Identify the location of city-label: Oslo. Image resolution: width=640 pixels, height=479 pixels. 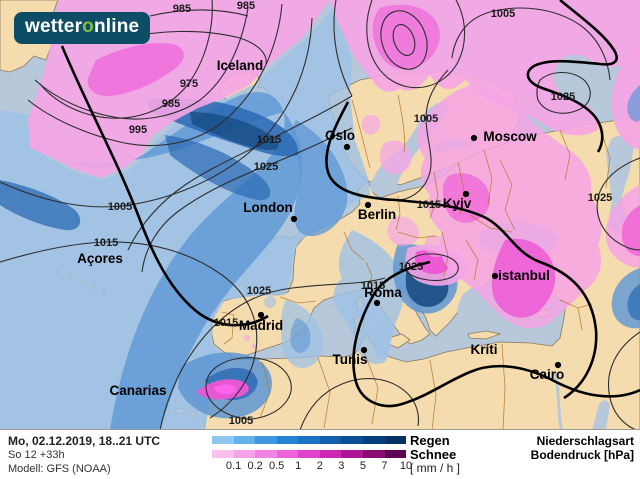
(340, 139).